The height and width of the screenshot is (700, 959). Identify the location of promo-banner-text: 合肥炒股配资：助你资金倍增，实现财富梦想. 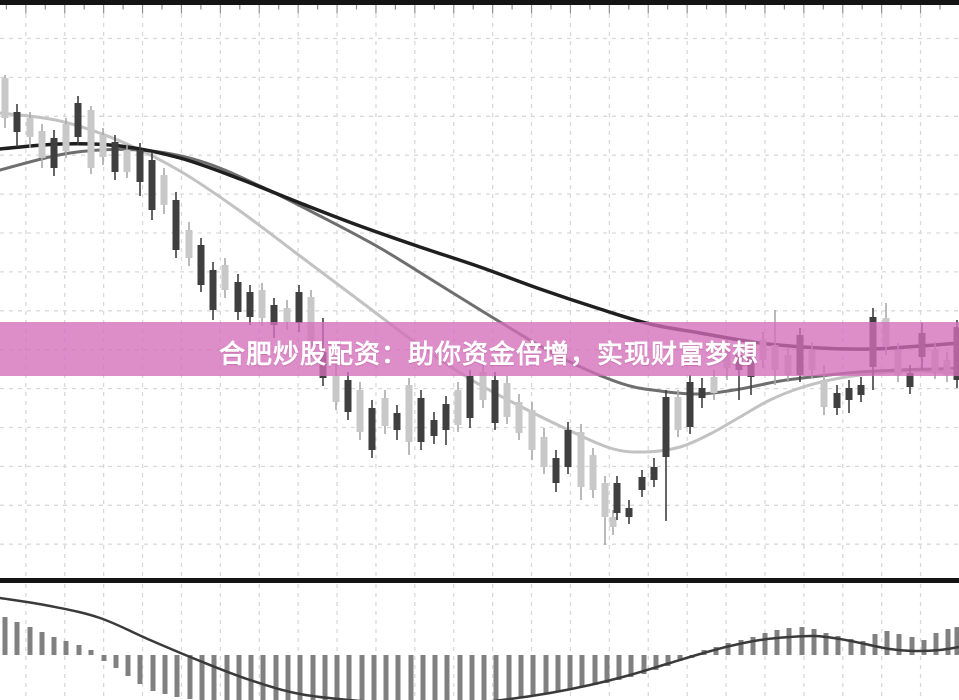
(489, 354).